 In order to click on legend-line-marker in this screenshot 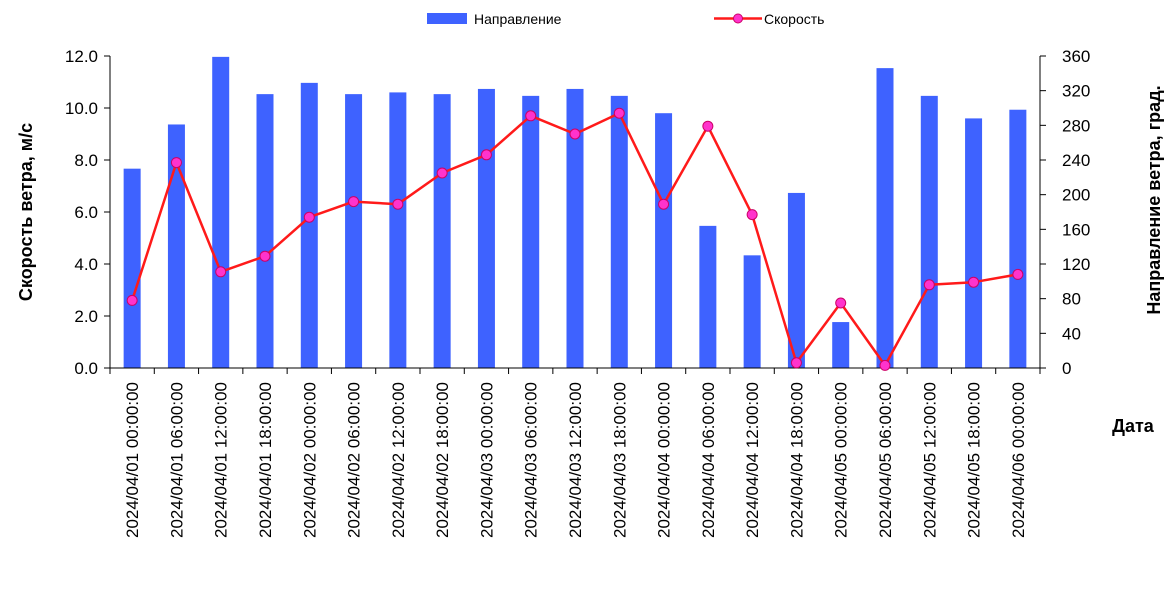, I will do `click(738, 18)`.